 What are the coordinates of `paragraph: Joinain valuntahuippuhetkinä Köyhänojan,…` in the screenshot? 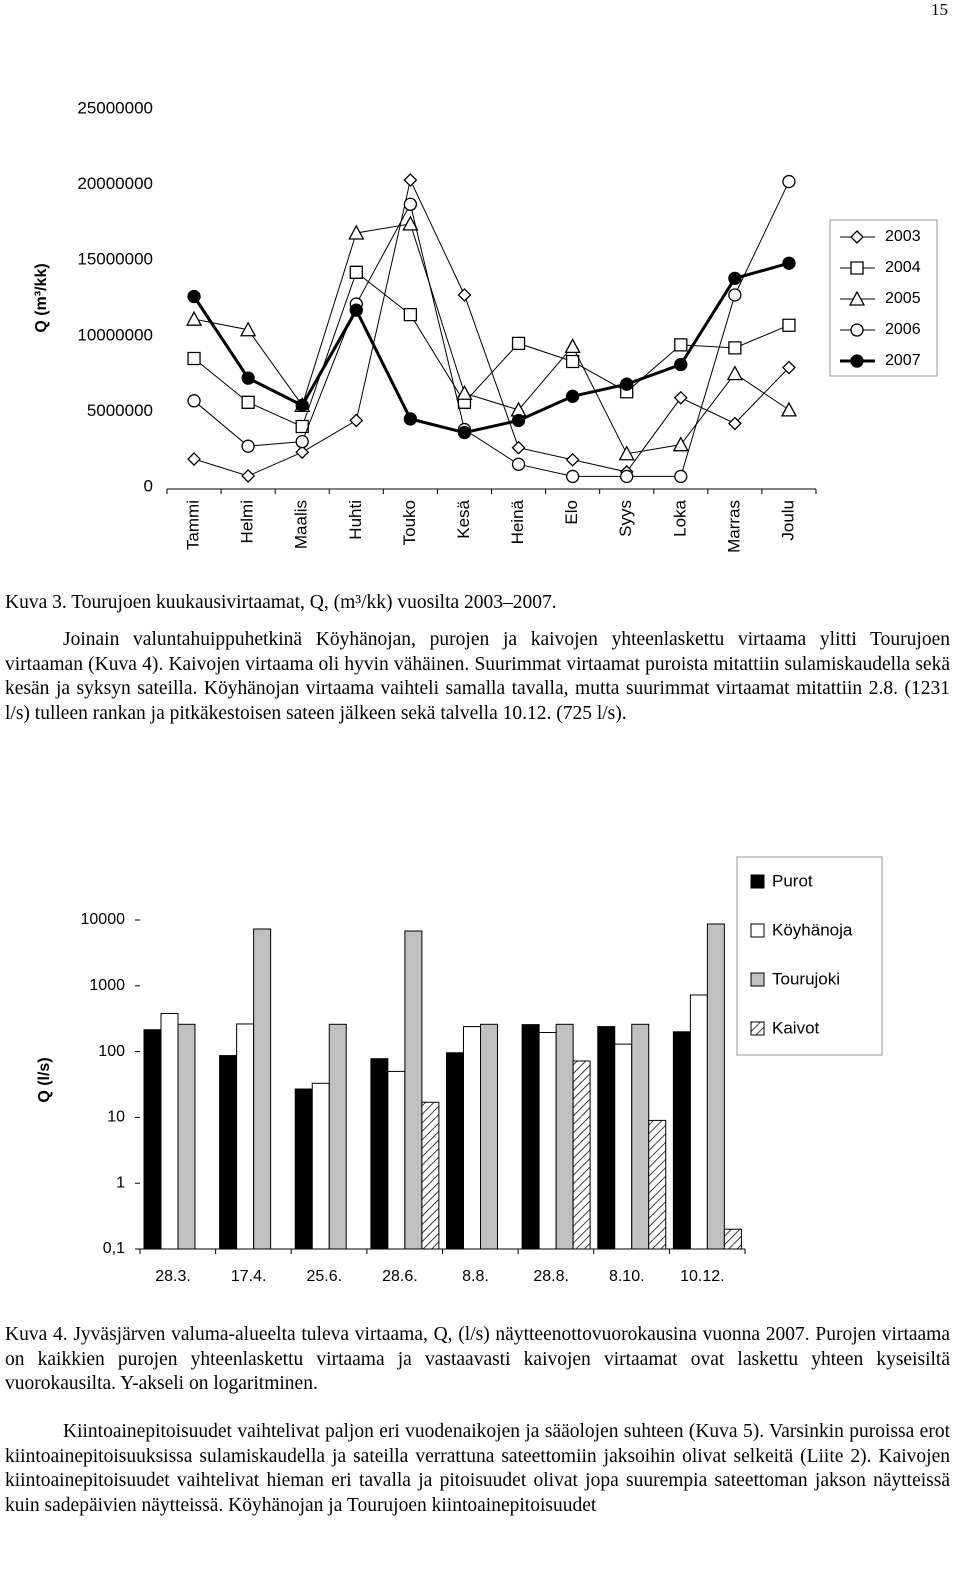 It's located at (477, 676).